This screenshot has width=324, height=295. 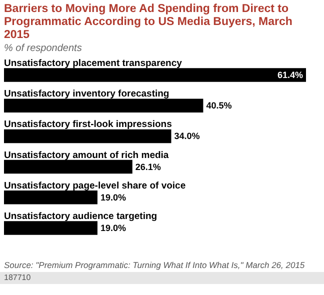 I want to click on source-note: Source: "Premium Programmatic: Turning What If Into What Is," March 26, 2015, so click(x=154, y=265).